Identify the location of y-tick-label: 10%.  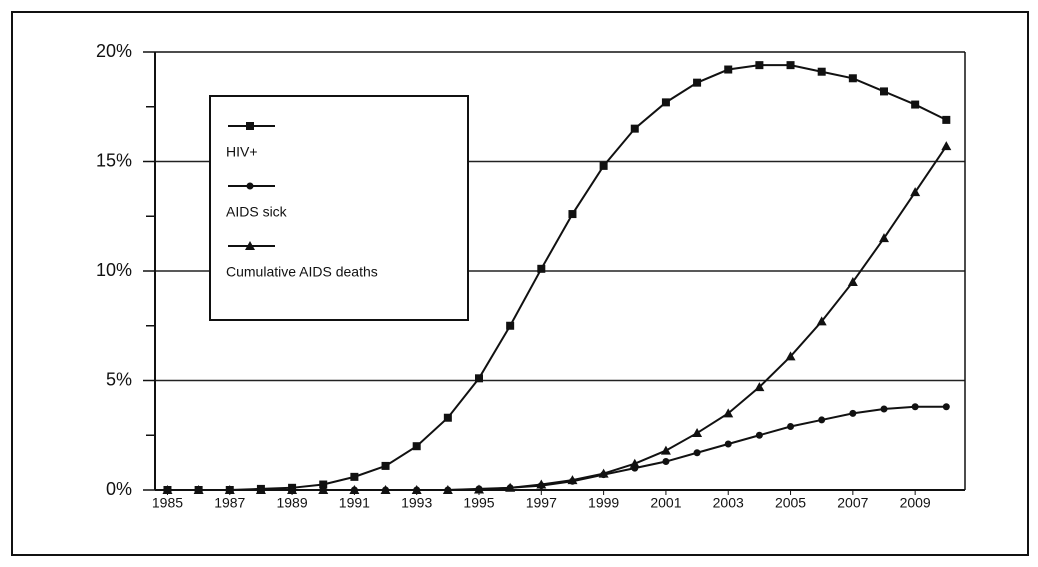
(114, 270).